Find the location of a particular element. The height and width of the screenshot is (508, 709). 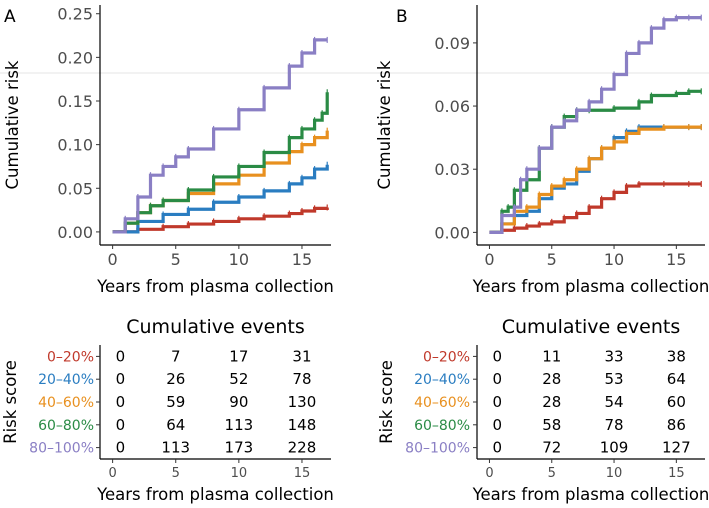

table-cell: 53 is located at coordinates (614, 379).